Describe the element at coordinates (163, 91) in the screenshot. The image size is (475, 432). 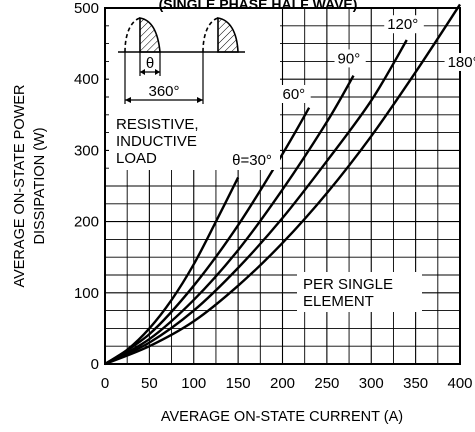
I see `period-label: 360°` at that location.